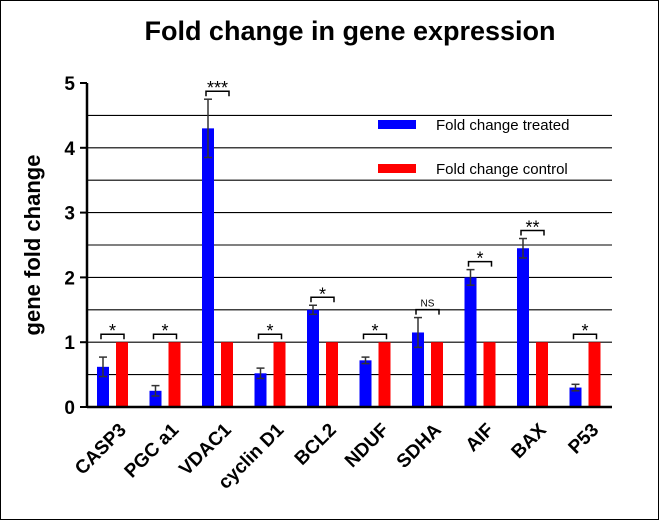 This screenshot has height=522, width=661. Describe the element at coordinates (532, 228) in the screenshot. I see `significance-label: **` at that location.